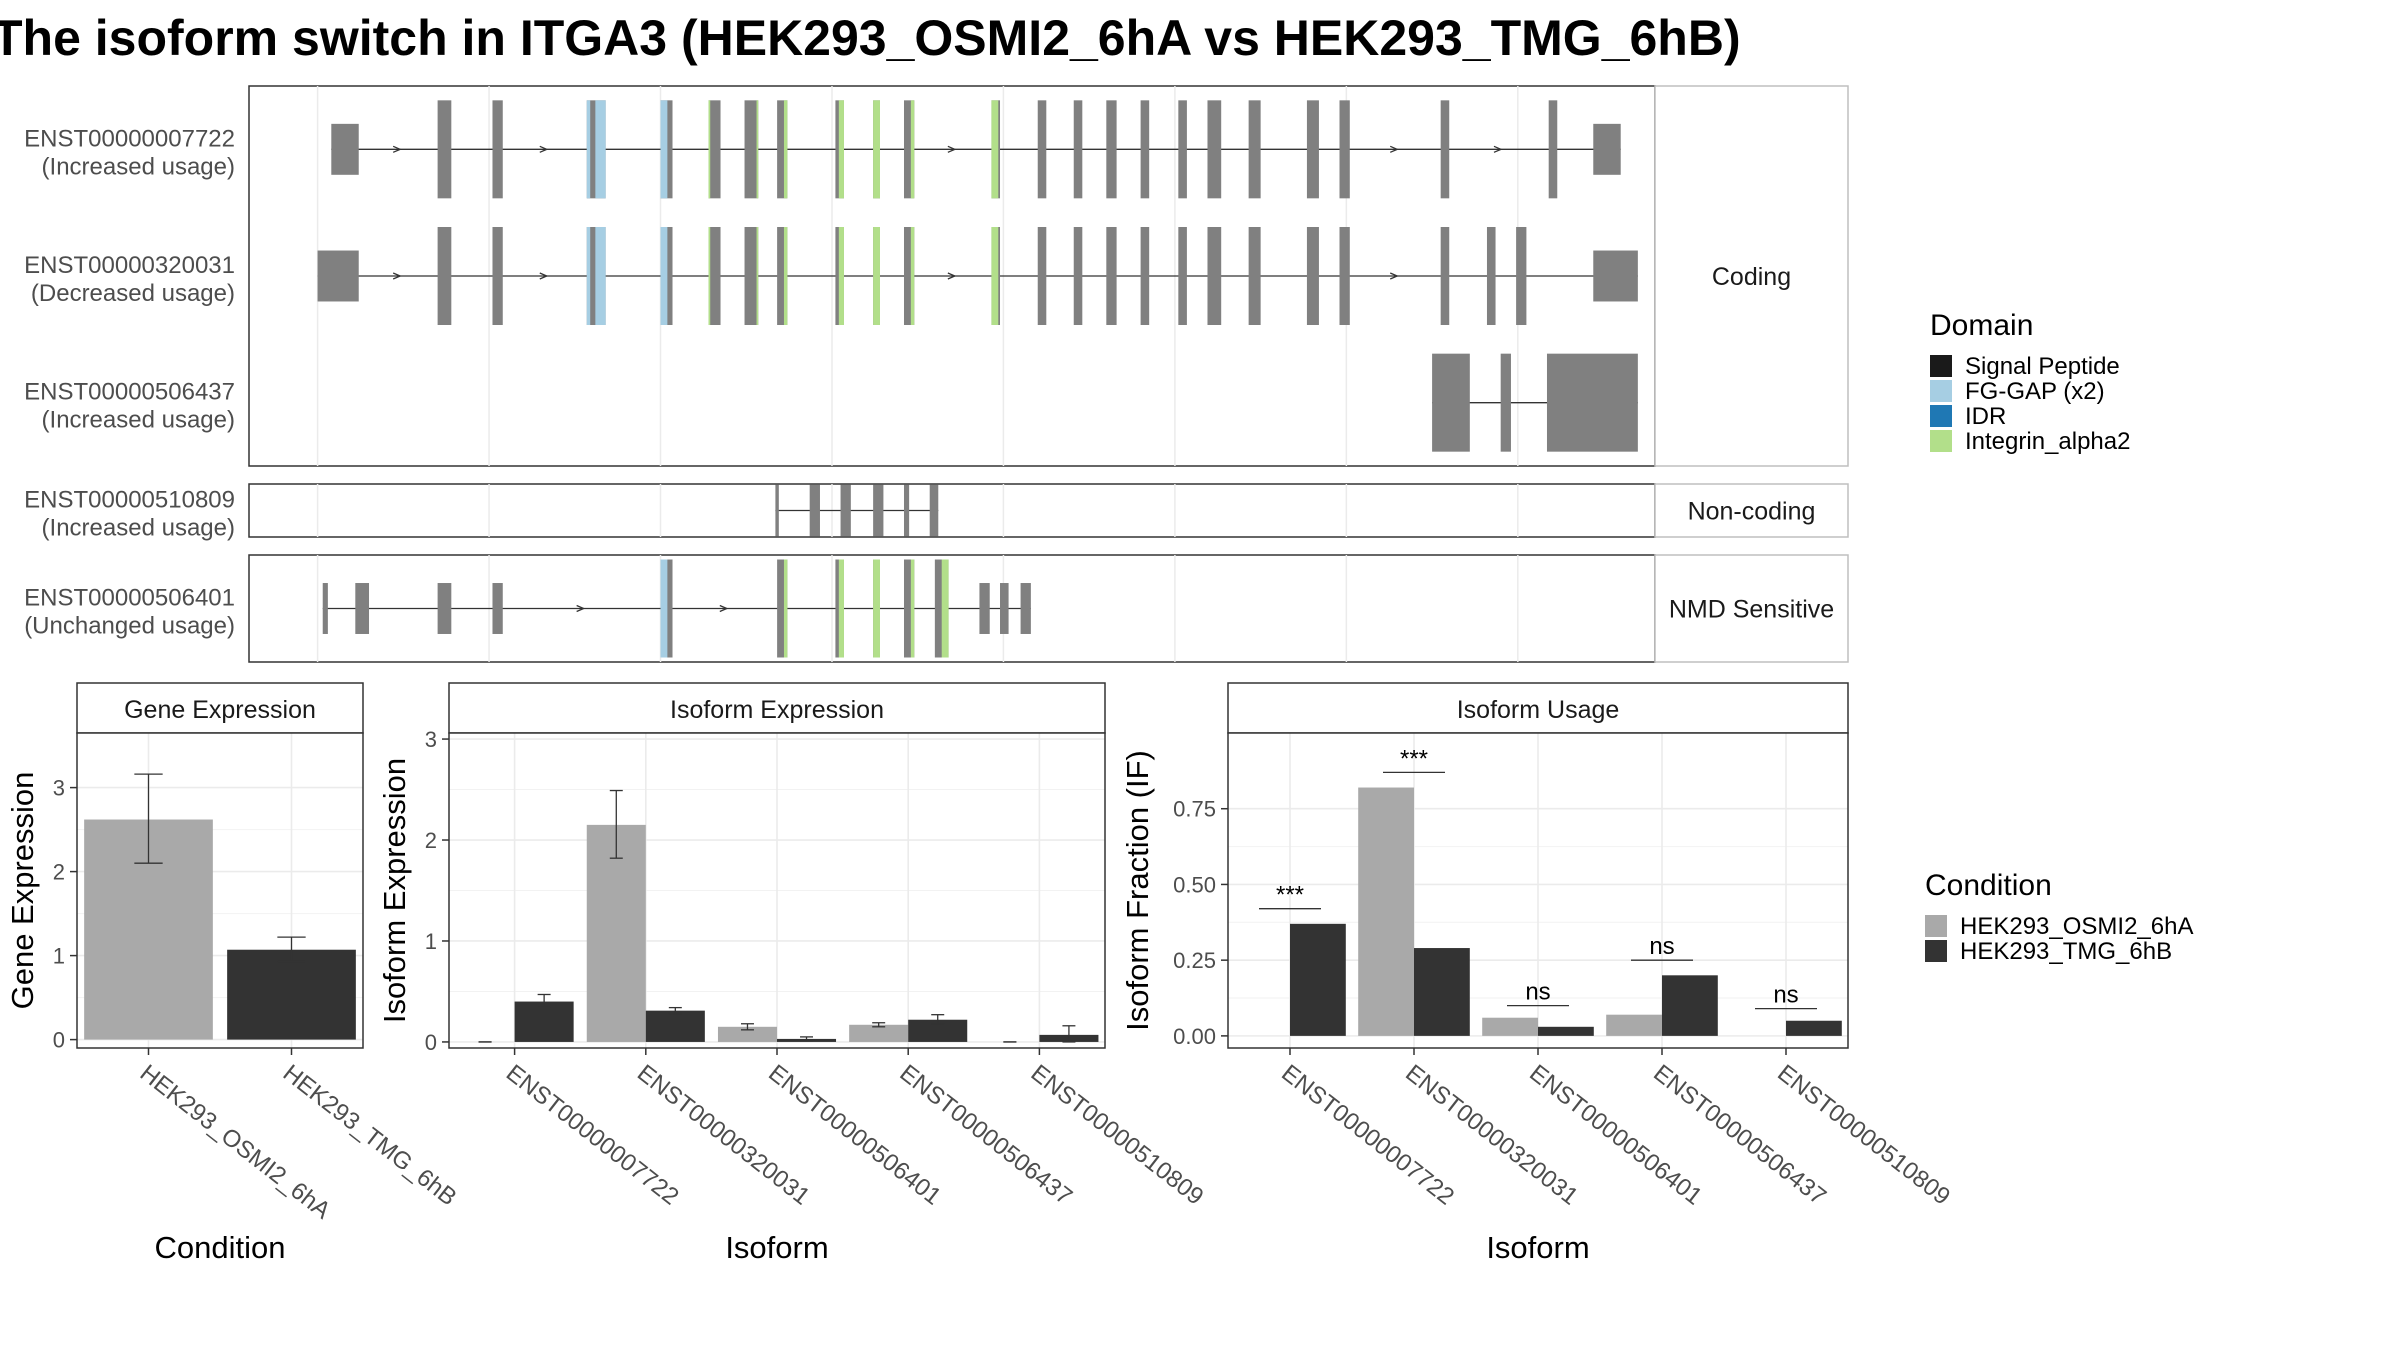 The height and width of the screenshot is (1350, 2400). What do you see at coordinates (431, 840) in the screenshot?
I see `y-tick-label: 2` at bounding box center [431, 840].